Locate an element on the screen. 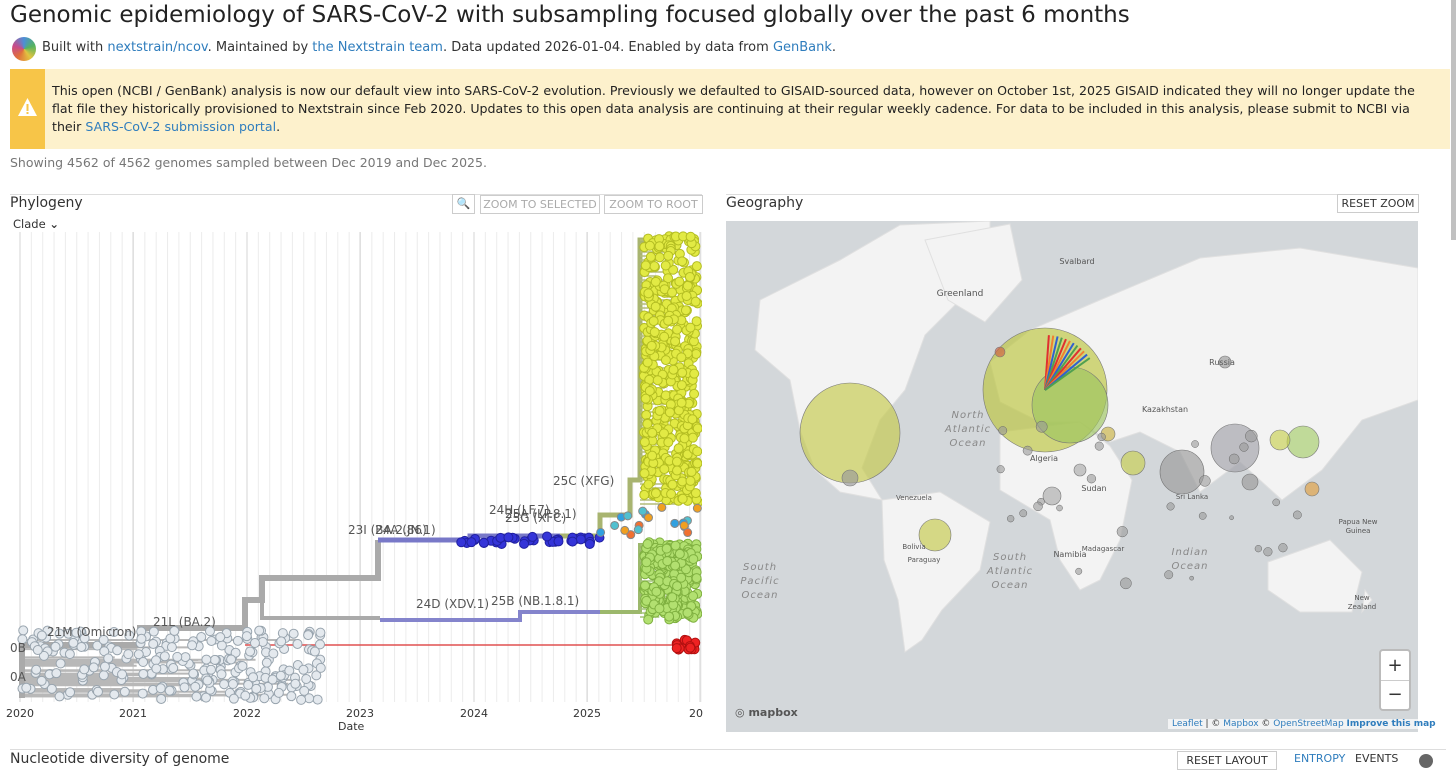 This screenshot has height=770, width=1456. link: Improve this map is located at coordinates (1391, 724).